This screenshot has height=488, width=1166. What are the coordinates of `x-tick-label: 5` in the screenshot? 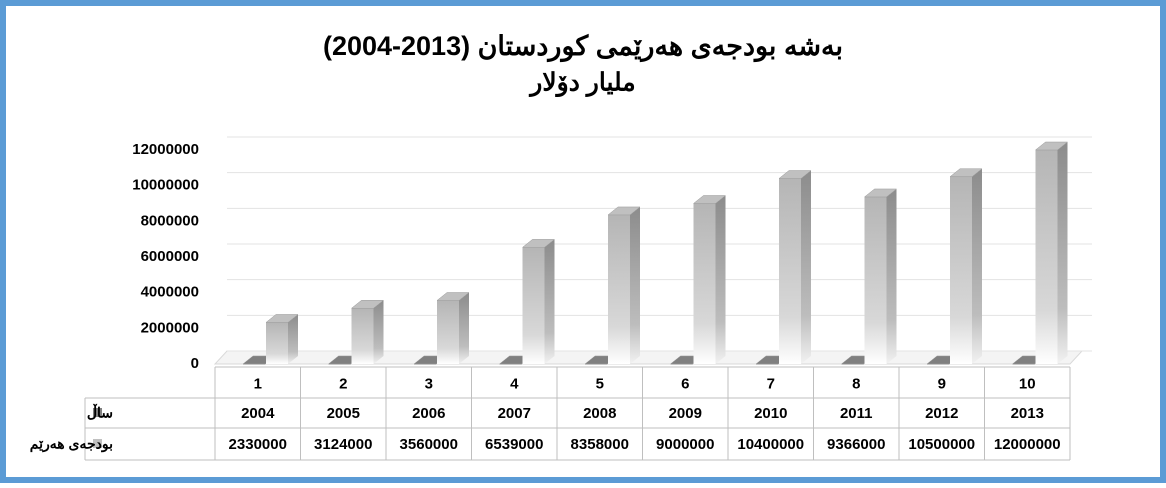 It's located at (600, 383).